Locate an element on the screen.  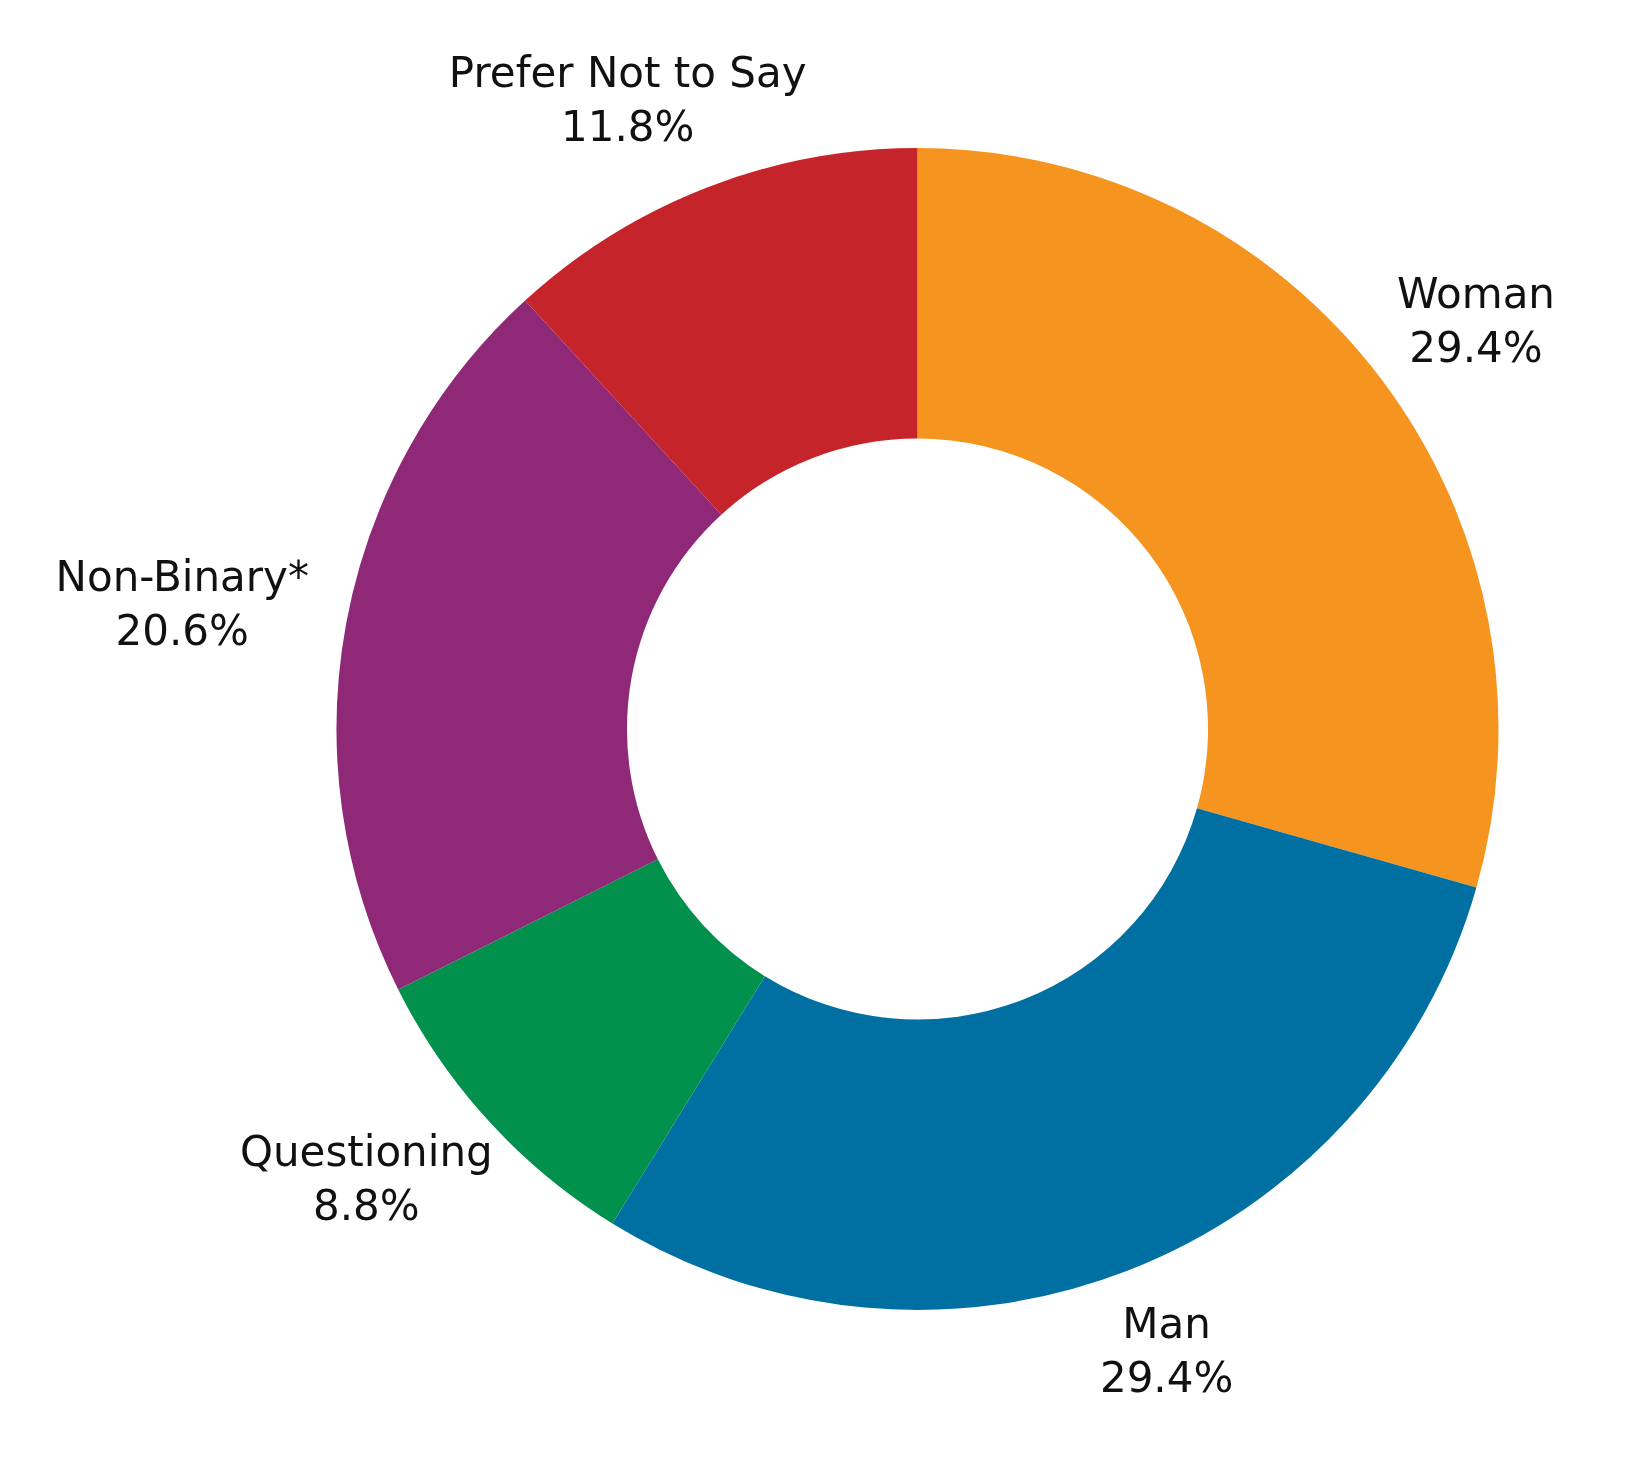
slice-label: Man is located at coordinates (1166, 1324).